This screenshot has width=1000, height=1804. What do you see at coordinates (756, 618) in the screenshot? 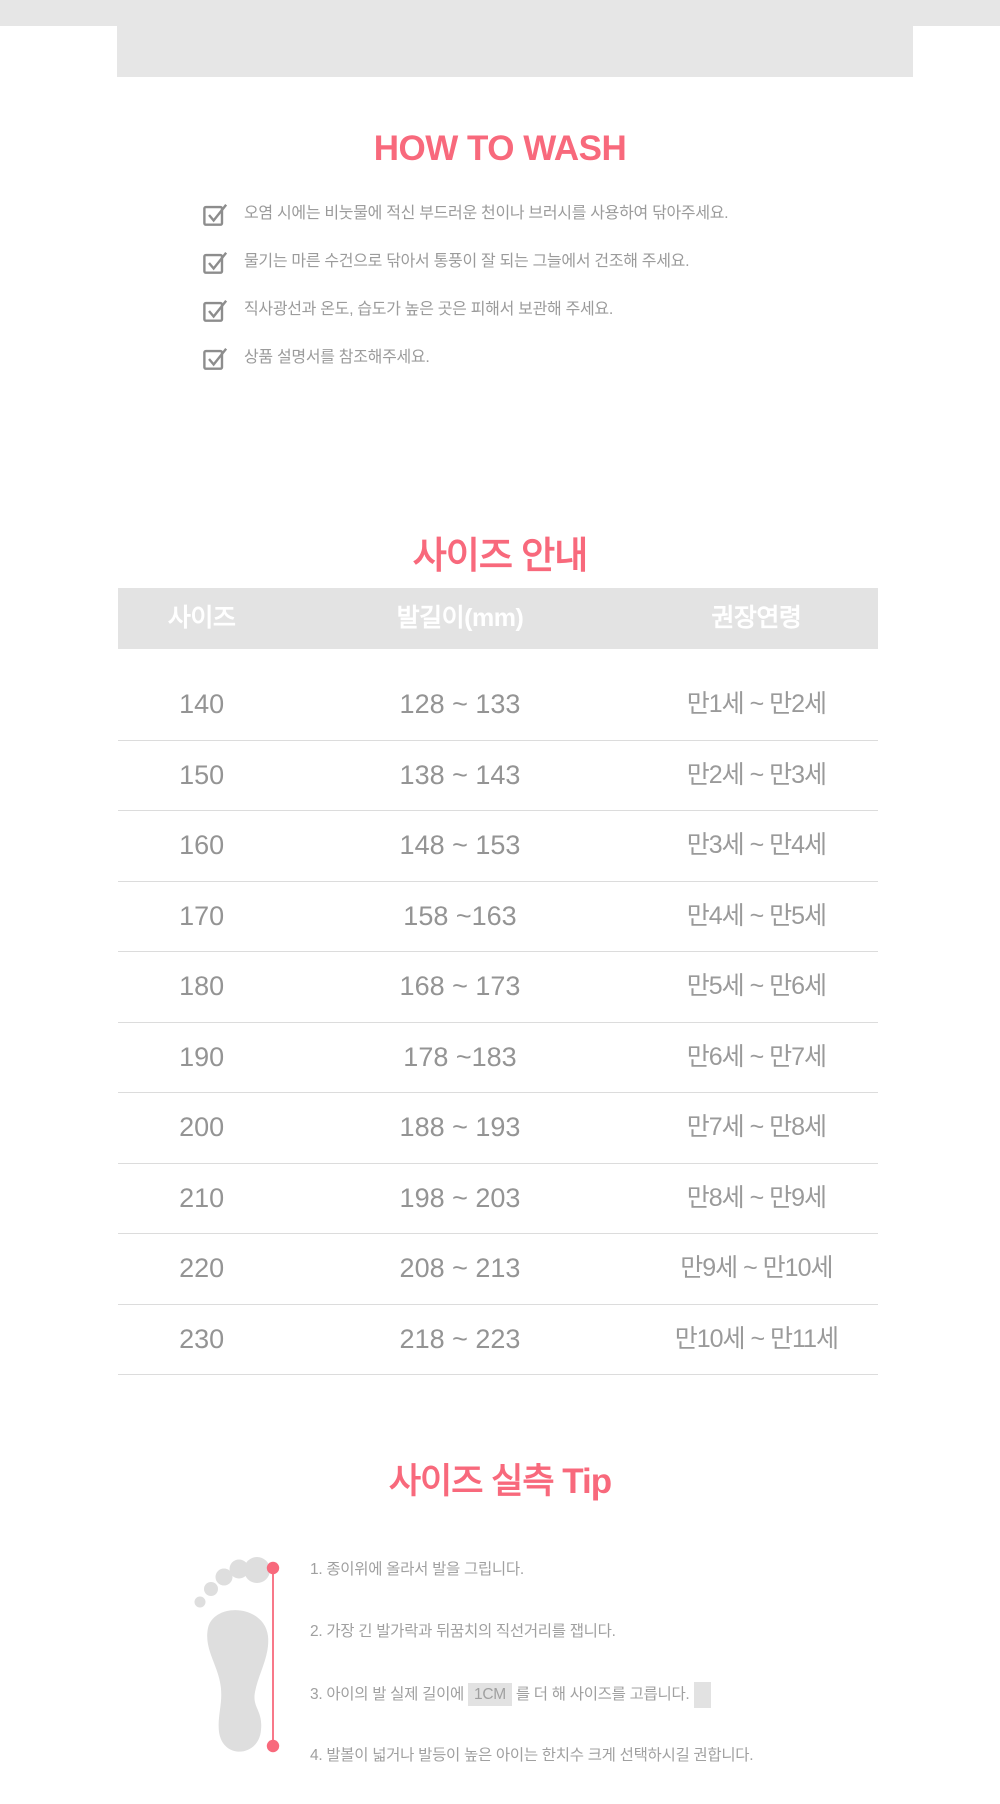
I see `size-table-header-age: 권장연령` at bounding box center [756, 618].